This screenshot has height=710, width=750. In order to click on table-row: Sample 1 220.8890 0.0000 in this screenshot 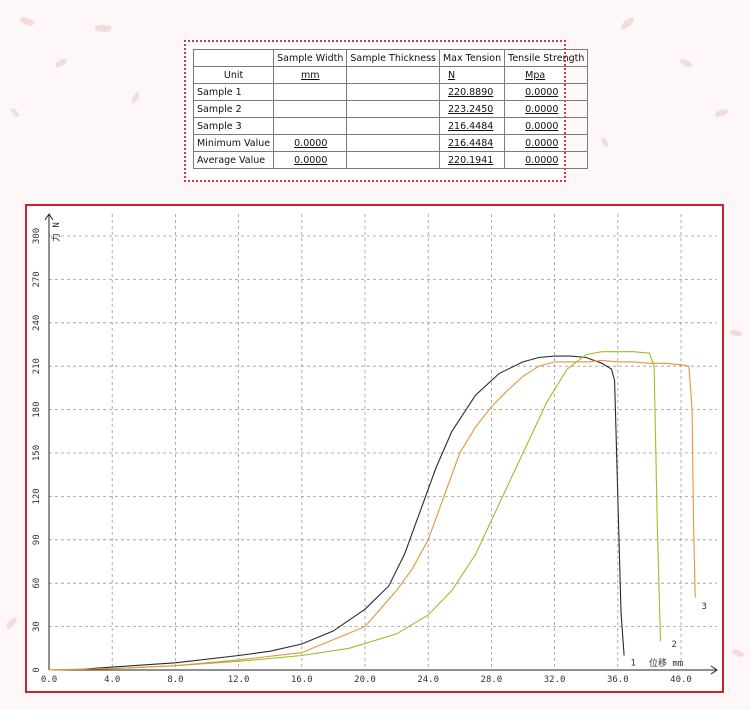, I will do `click(390, 92)`.